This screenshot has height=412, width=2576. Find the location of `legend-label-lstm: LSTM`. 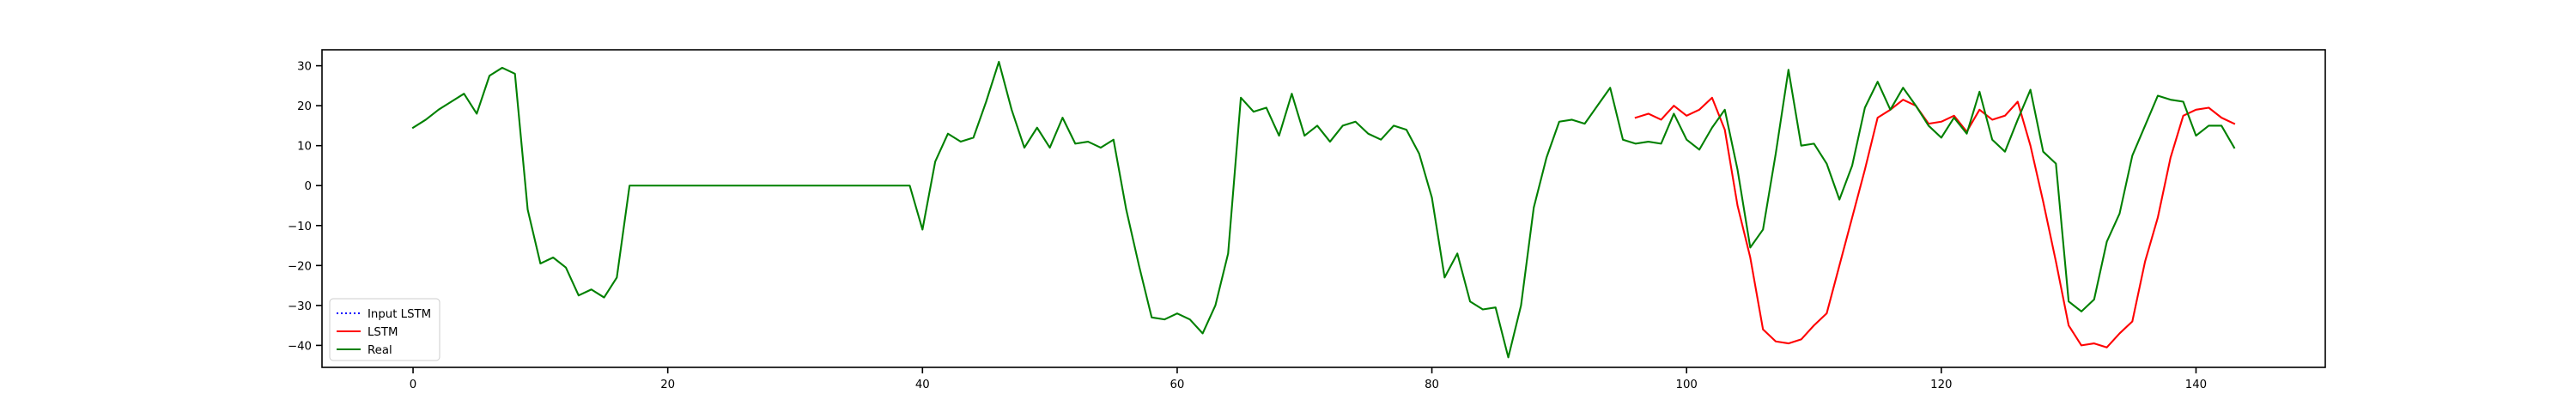

legend-label-lstm: LSTM is located at coordinates (383, 332).